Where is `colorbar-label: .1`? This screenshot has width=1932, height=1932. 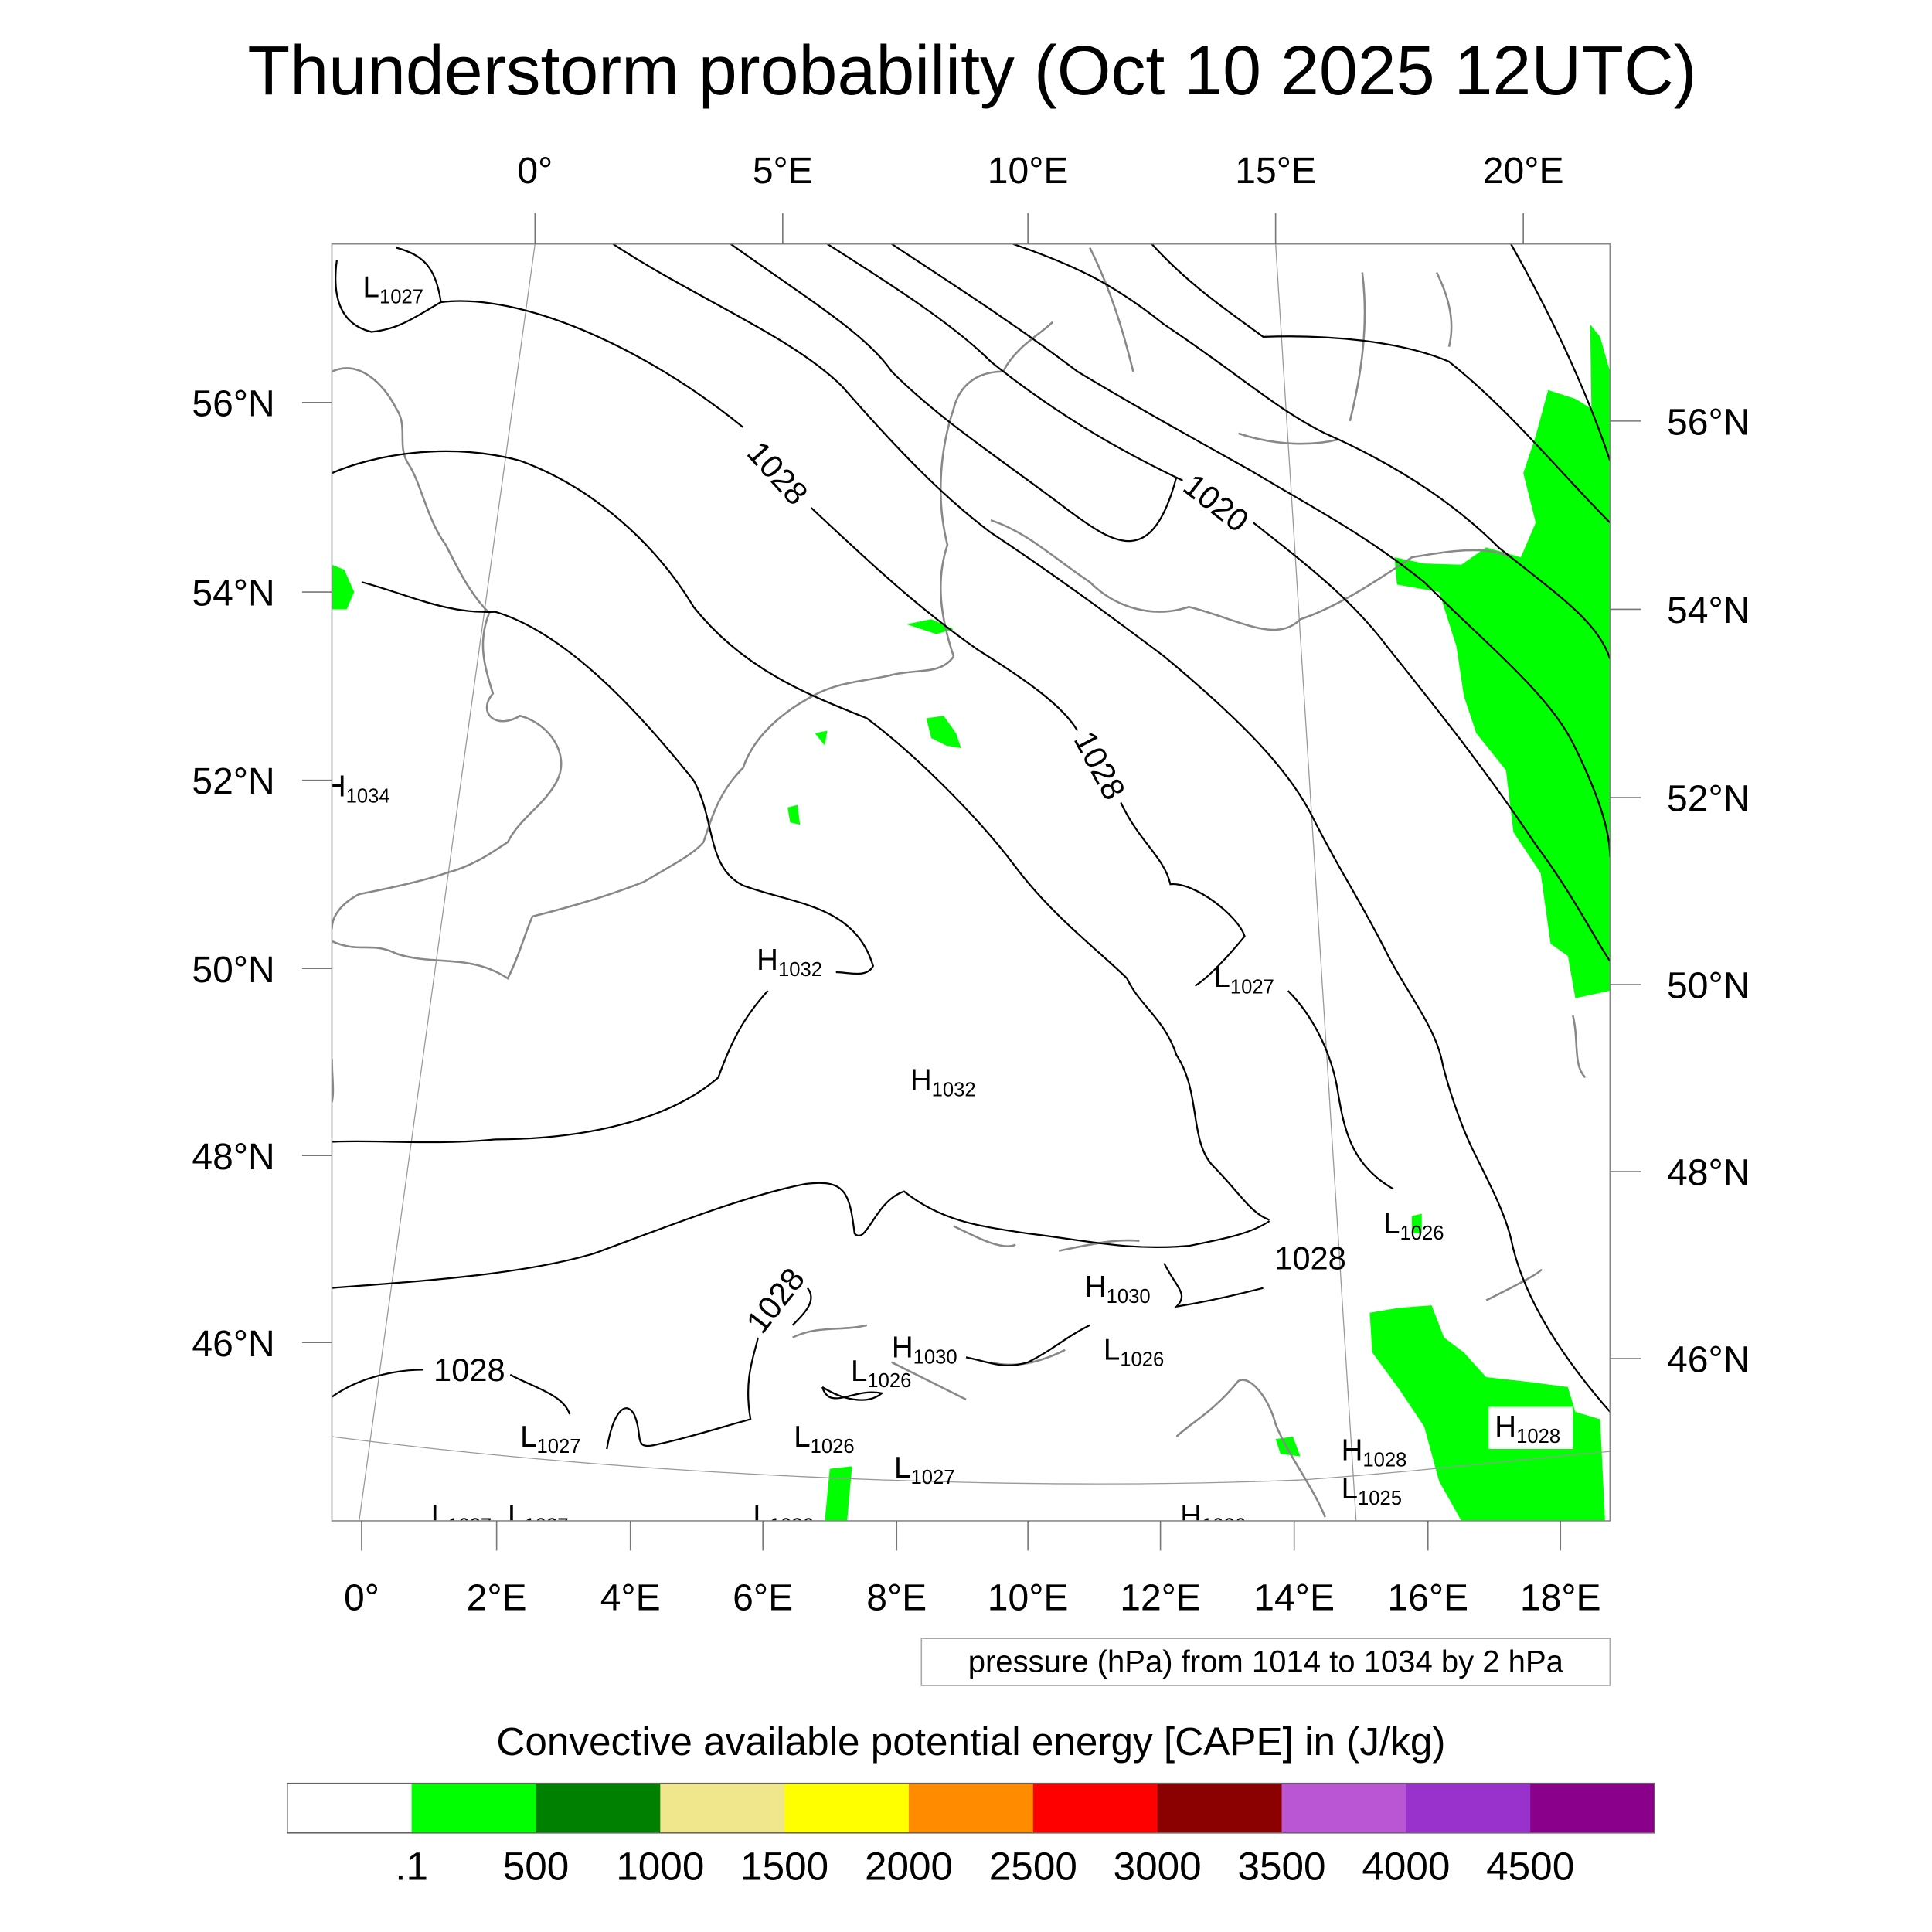
colorbar-label: .1 is located at coordinates (411, 1867).